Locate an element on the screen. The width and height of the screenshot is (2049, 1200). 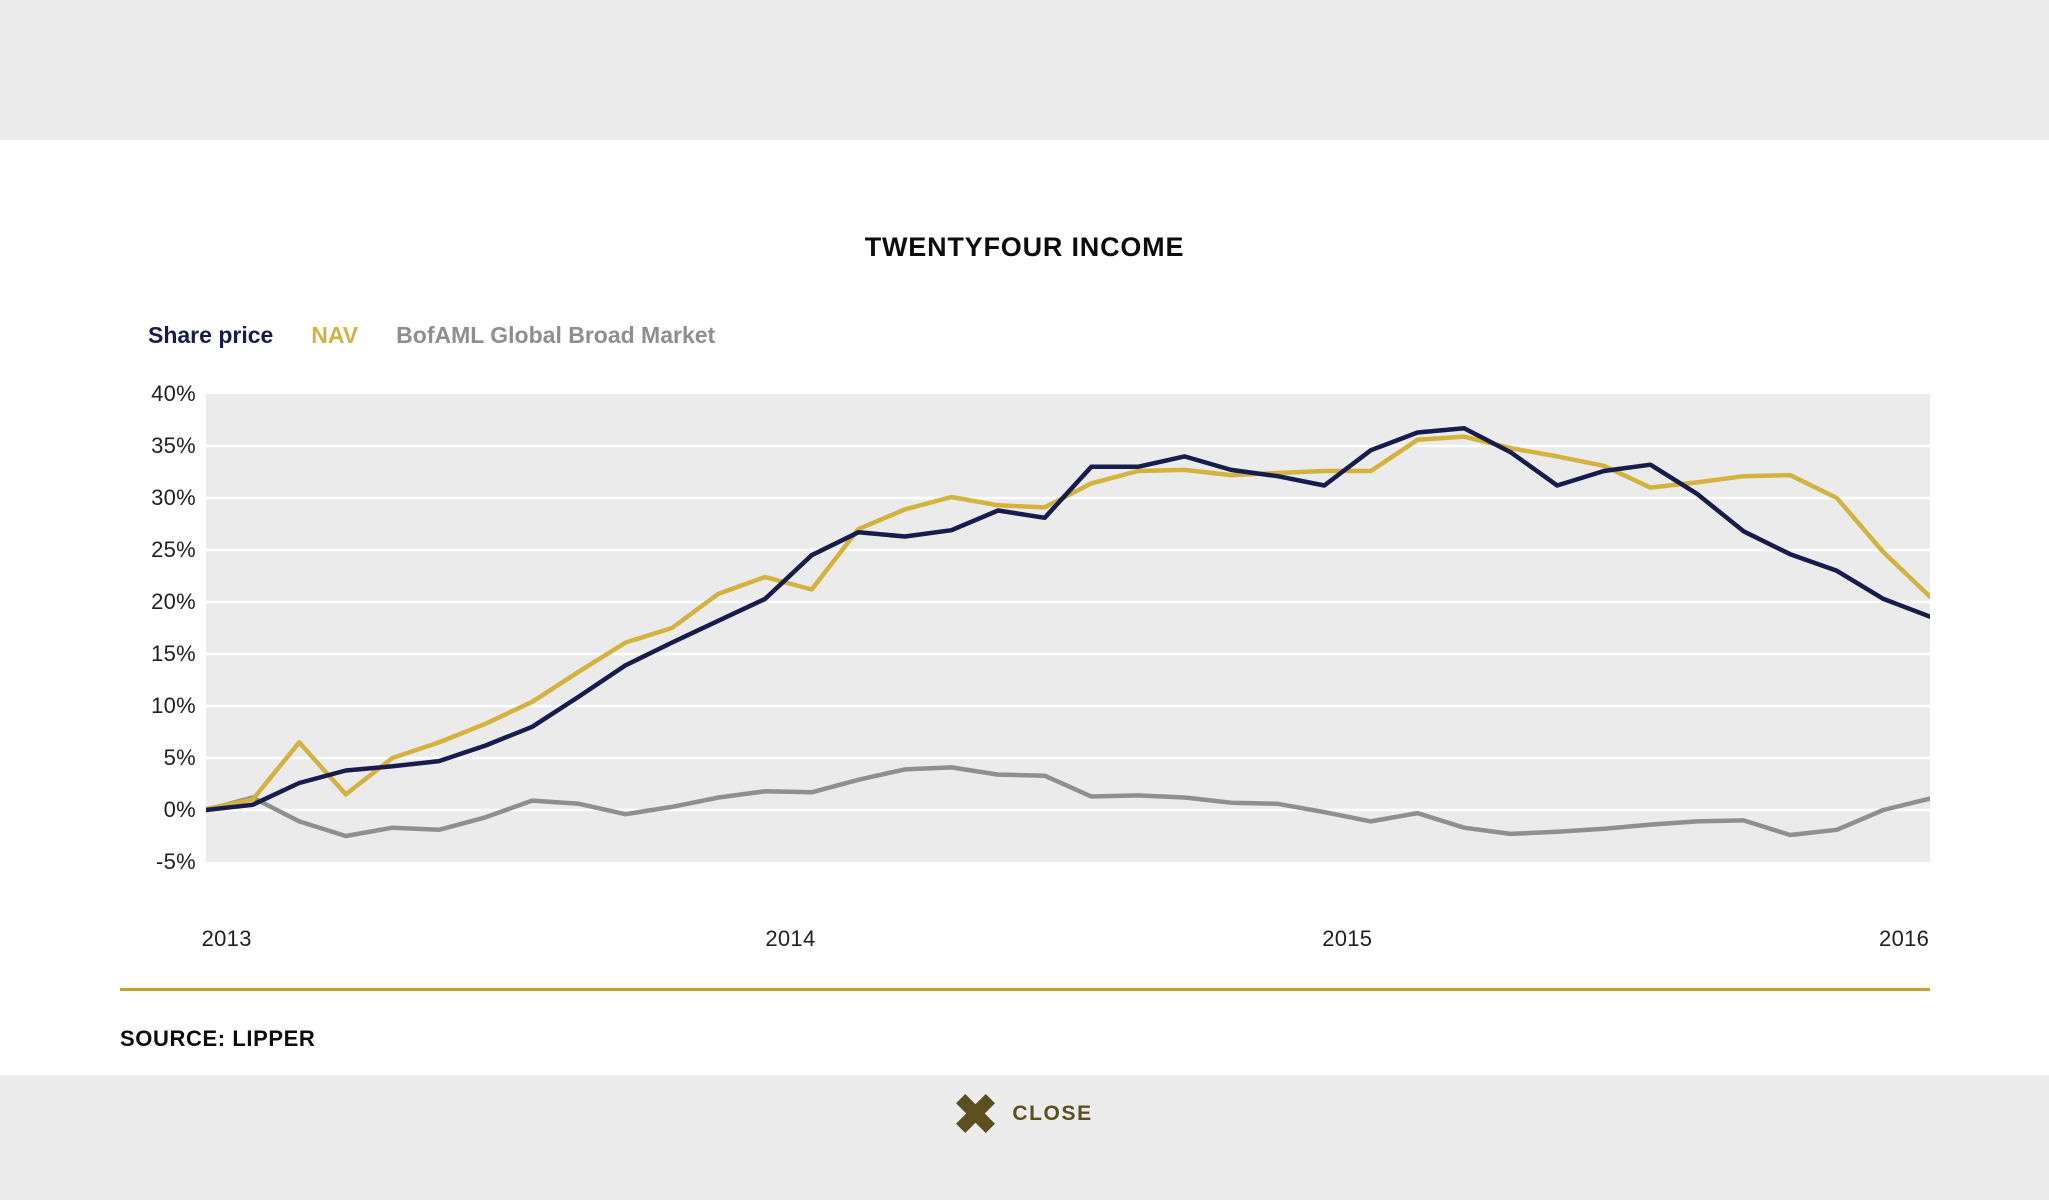
y-axis: 40% 35% 30% 25% 20% 15% 10% 5% 0% -5% is located at coordinates (98, 600).